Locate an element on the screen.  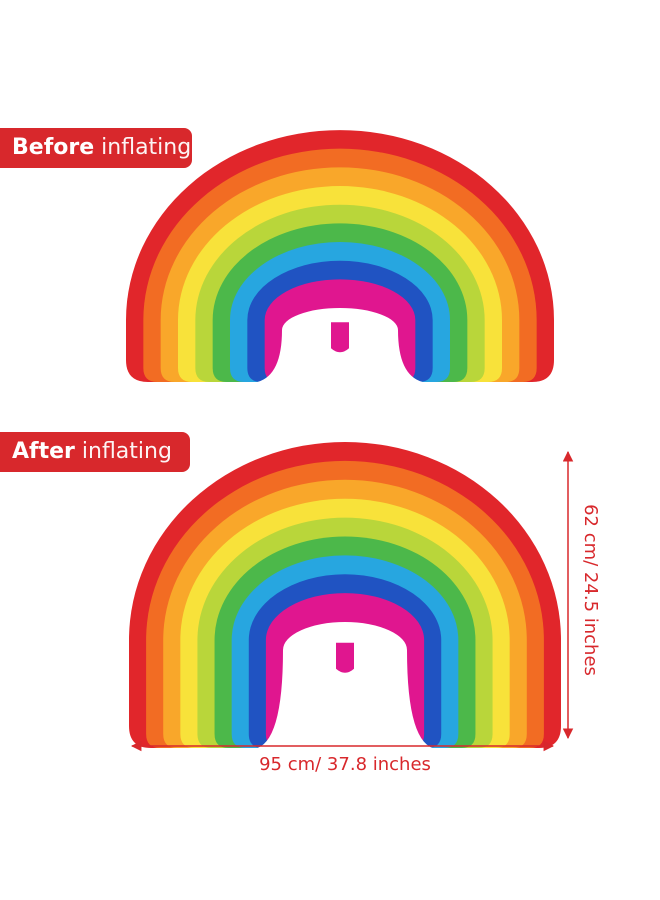
before-light: inflating is located at coordinates (146, 147).